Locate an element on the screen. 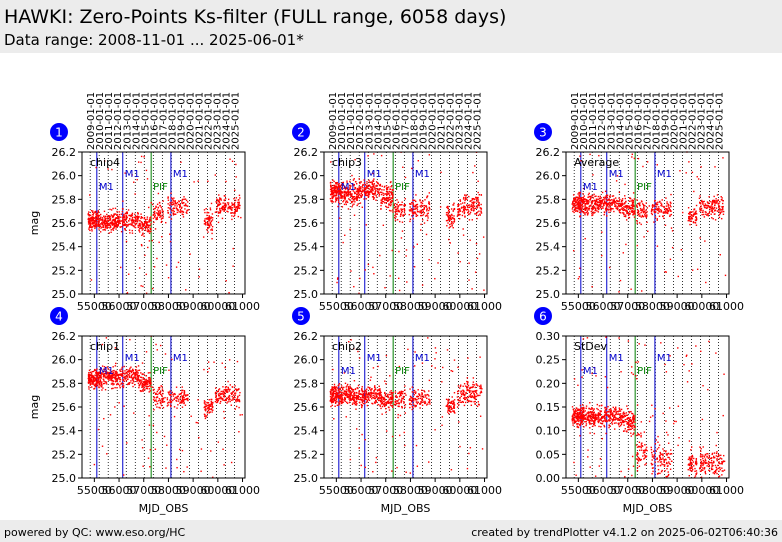 The height and width of the screenshot is (542, 782). x-tick-label: 58000 is located at coordinates (410, 306).